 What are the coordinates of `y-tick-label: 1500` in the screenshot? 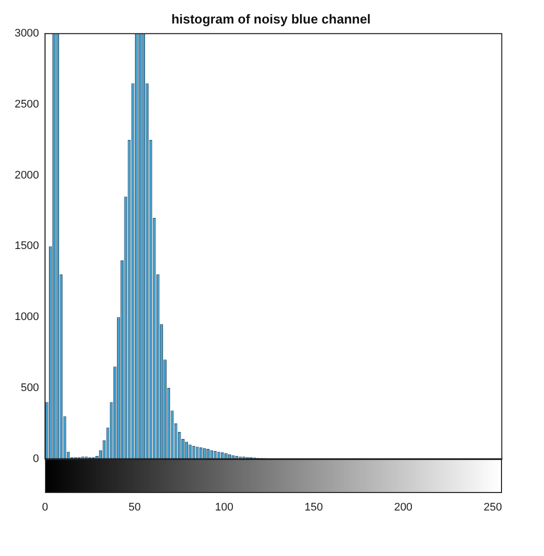 It's located at (27, 246).